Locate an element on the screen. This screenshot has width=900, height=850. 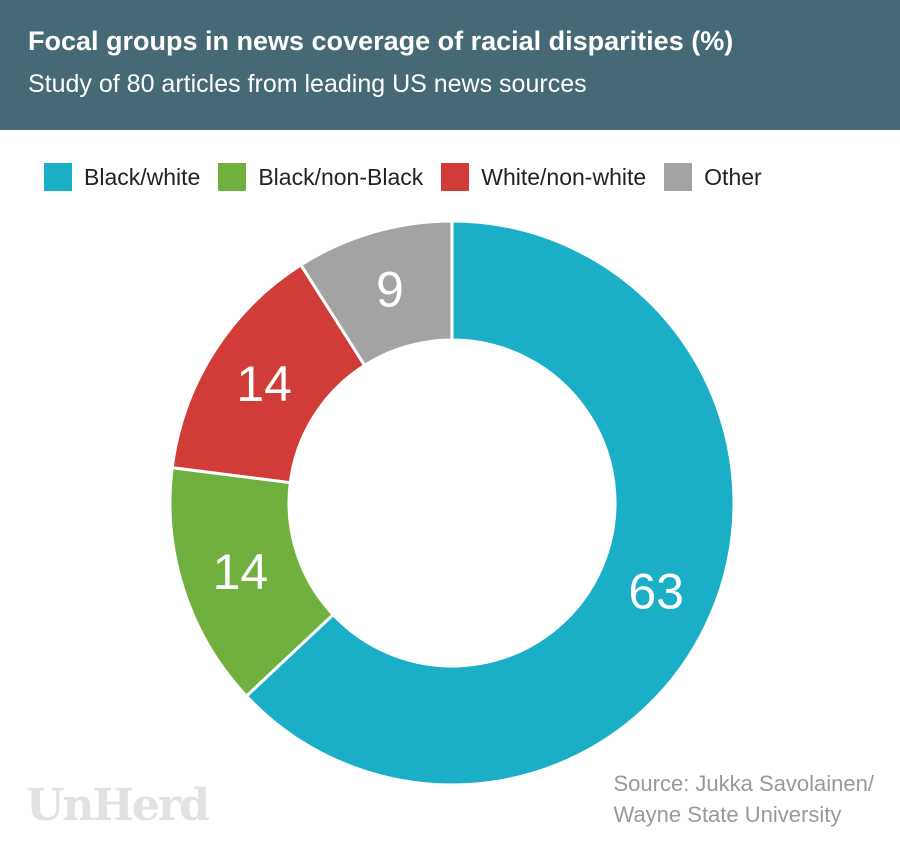
legend-label: Black/white is located at coordinates (142, 176).